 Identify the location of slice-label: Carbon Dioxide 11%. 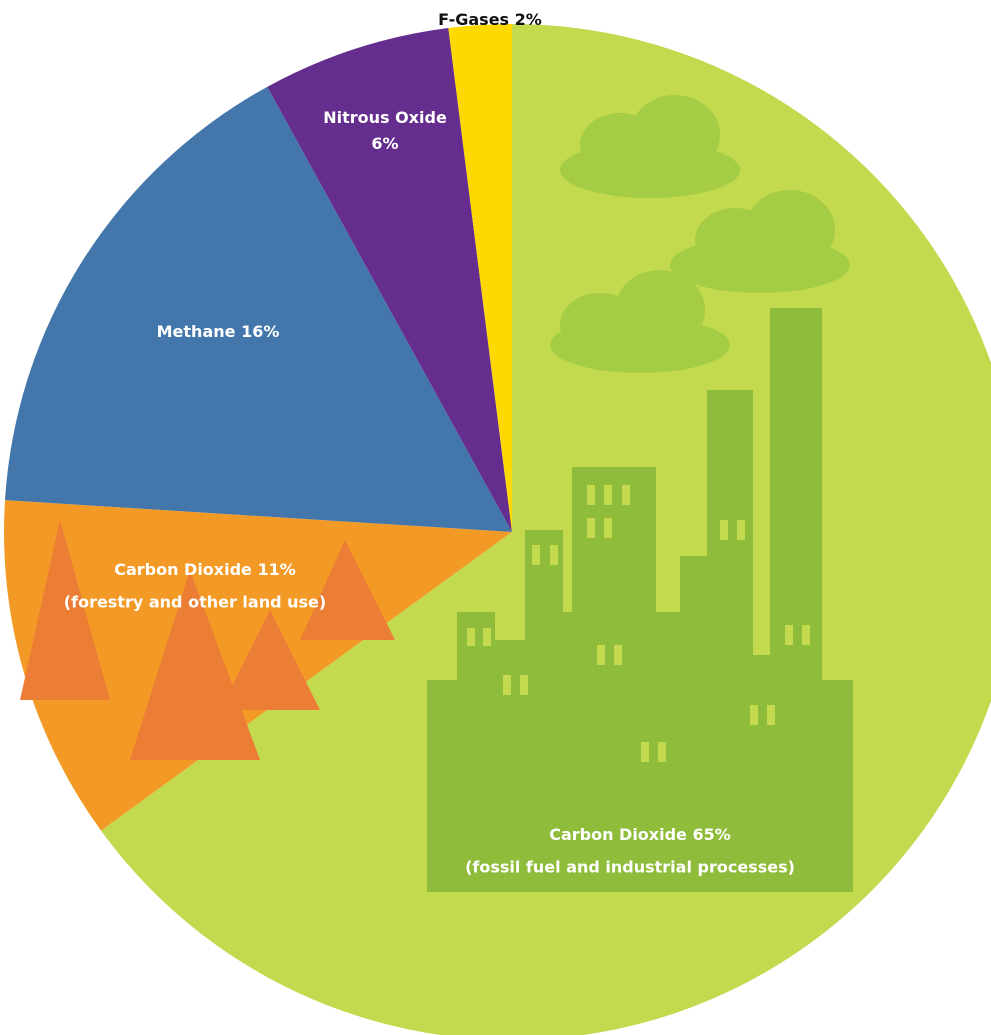
(205, 569).